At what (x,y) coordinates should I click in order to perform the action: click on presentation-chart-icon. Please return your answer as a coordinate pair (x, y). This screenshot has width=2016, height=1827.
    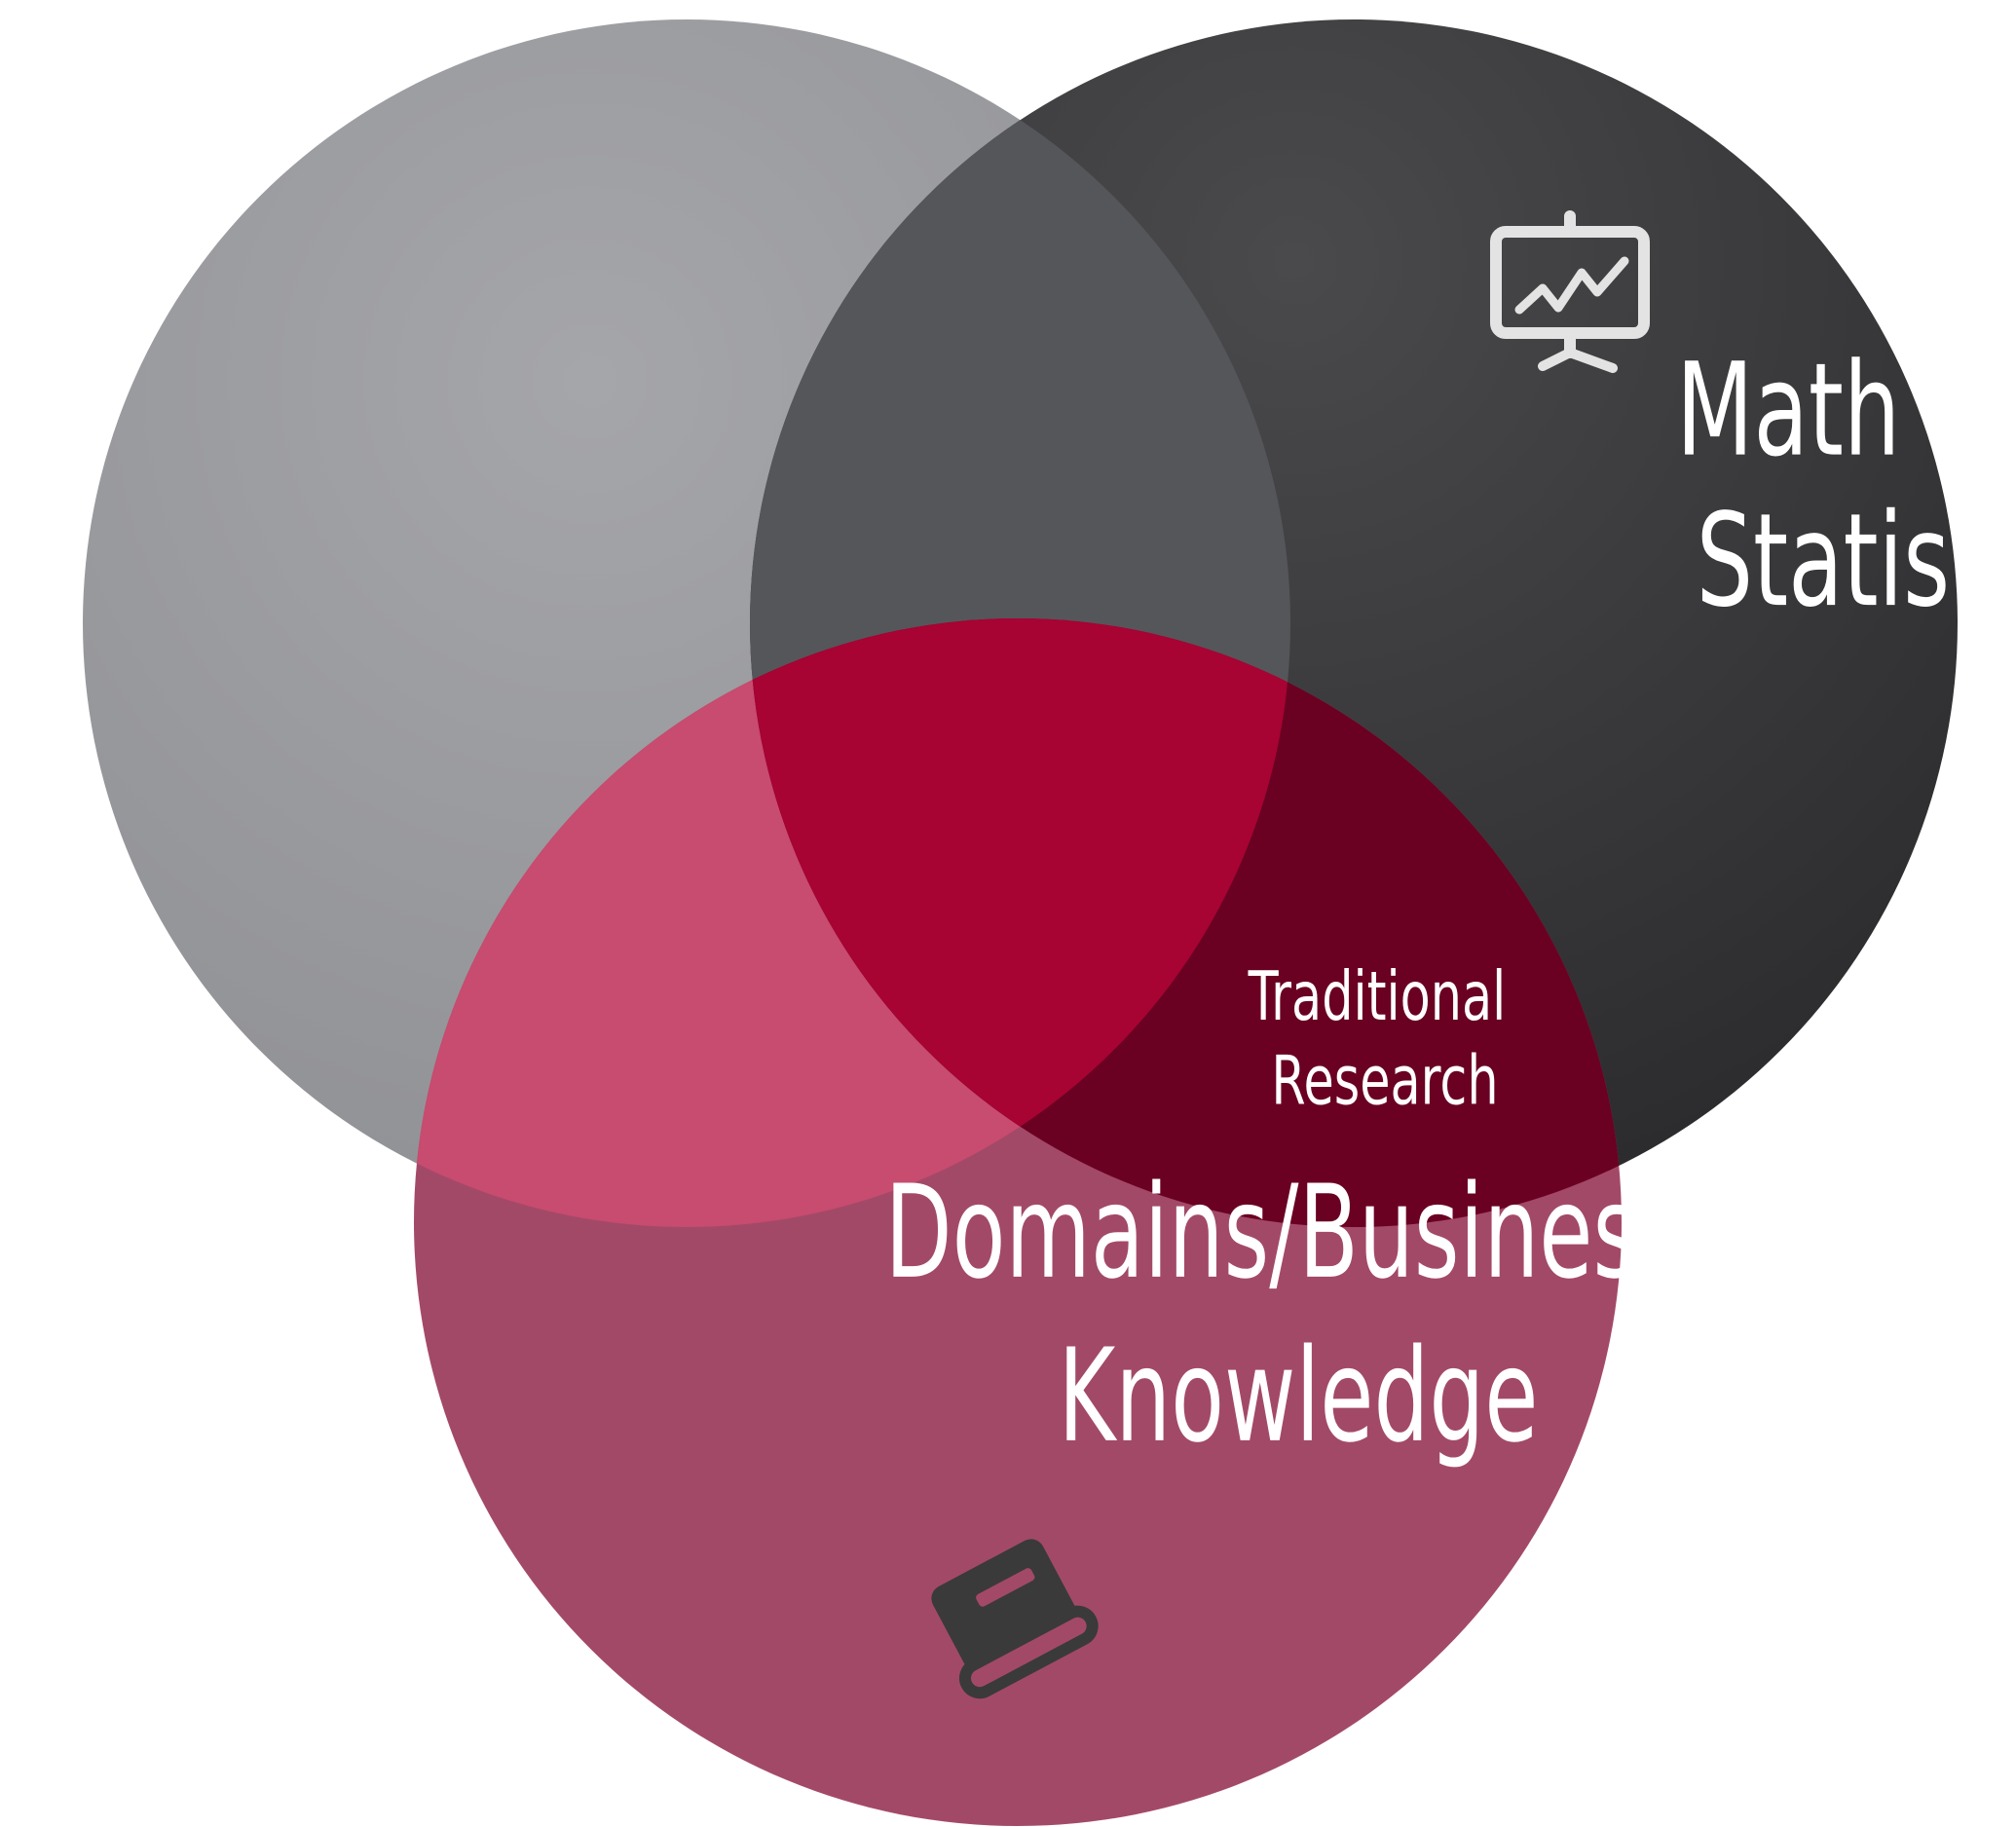
    Looking at the image, I should click on (1570, 291).